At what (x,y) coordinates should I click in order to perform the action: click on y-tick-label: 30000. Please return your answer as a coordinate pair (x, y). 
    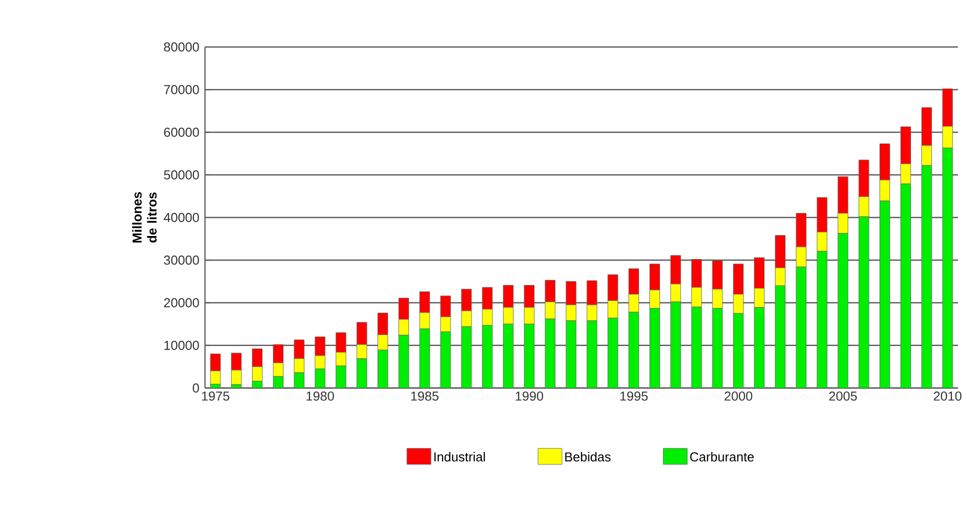
    Looking at the image, I should click on (181, 260).